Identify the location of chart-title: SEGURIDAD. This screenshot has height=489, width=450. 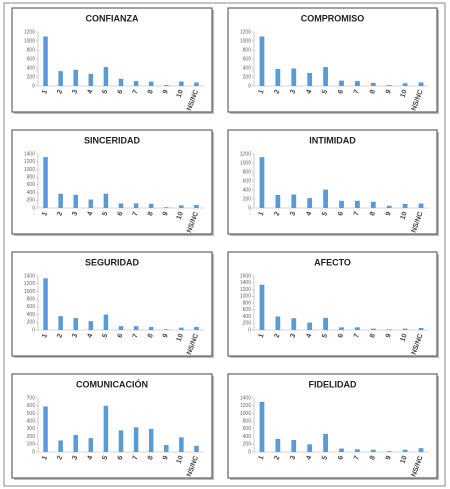
(112, 262).